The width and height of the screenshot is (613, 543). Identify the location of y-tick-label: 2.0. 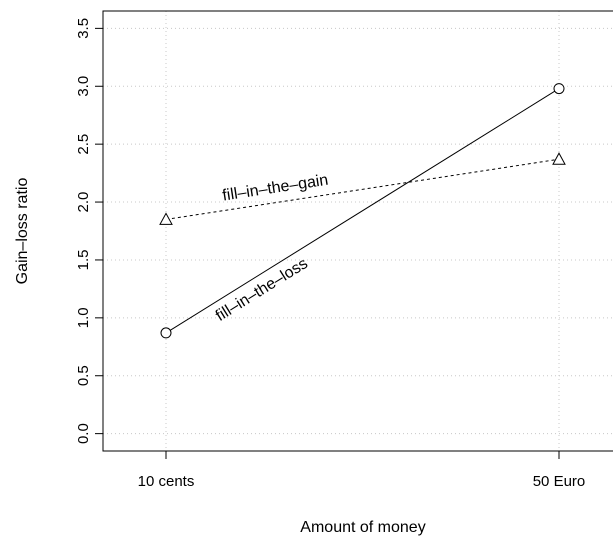
(83, 202).